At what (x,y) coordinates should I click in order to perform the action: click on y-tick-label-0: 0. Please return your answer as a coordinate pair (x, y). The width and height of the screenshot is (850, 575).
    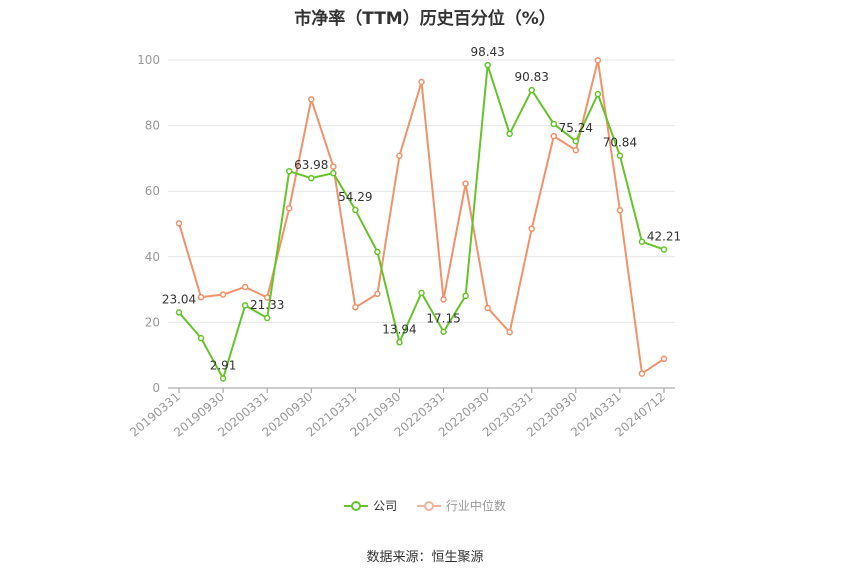
    Looking at the image, I should click on (156, 388).